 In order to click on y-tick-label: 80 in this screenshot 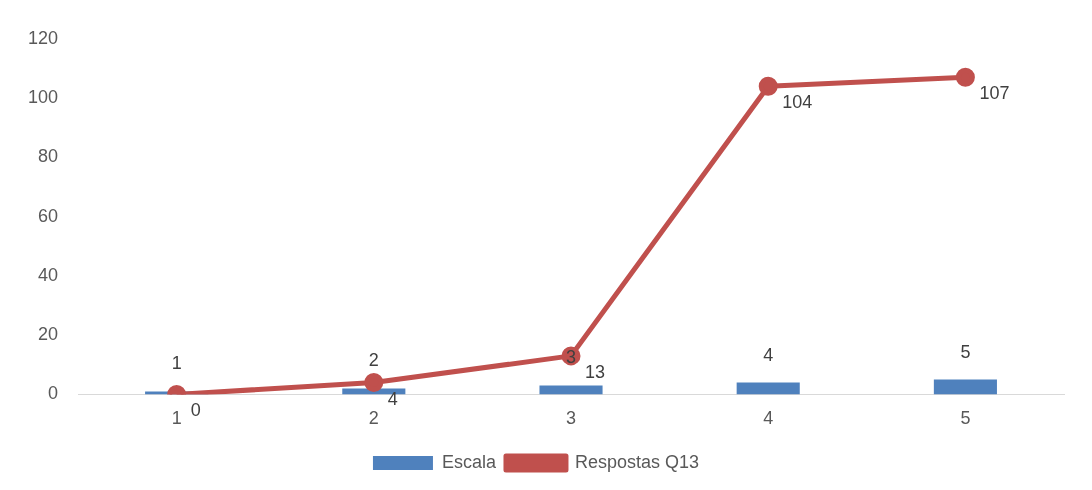, I will do `click(48, 156)`.